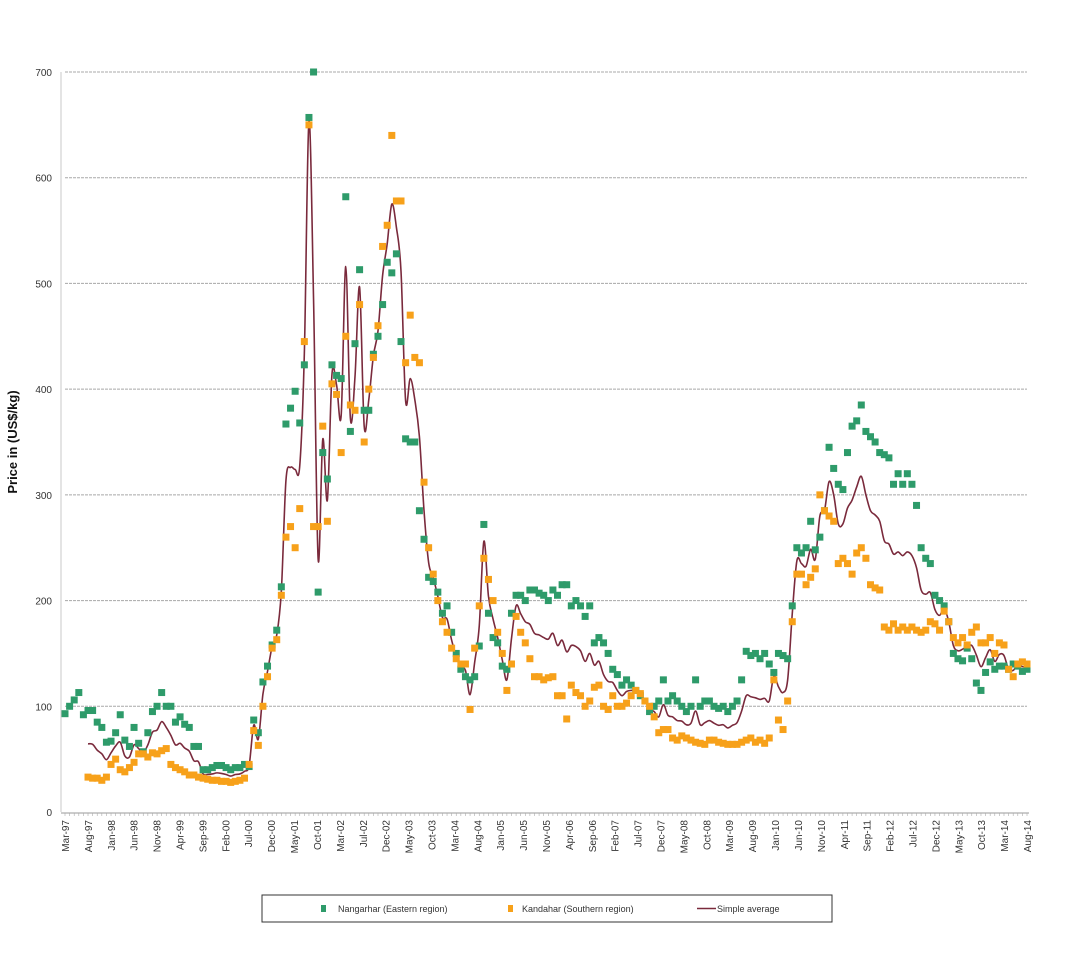 This screenshot has width=1077, height=953. I want to click on y-axis-ticks: 0 100 200 300 400 500 600 700, so click(43, 443).